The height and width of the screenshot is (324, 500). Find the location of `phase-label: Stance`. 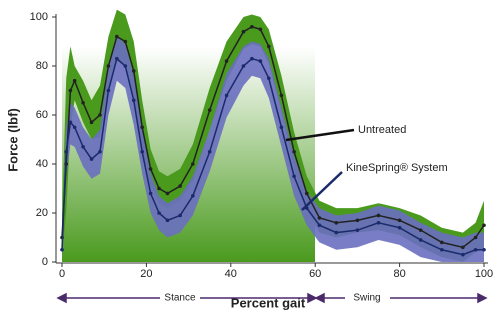

phase-label: Stance is located at coordinates (180, 298).